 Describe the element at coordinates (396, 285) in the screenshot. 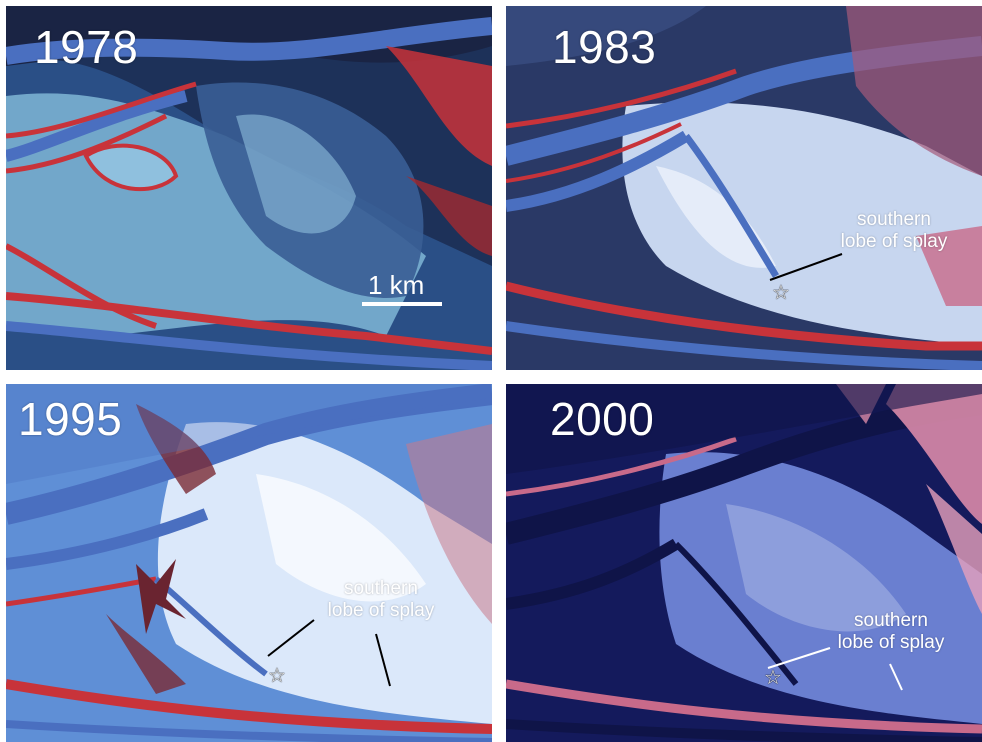

I see `scale-label: 1 km` at that location.